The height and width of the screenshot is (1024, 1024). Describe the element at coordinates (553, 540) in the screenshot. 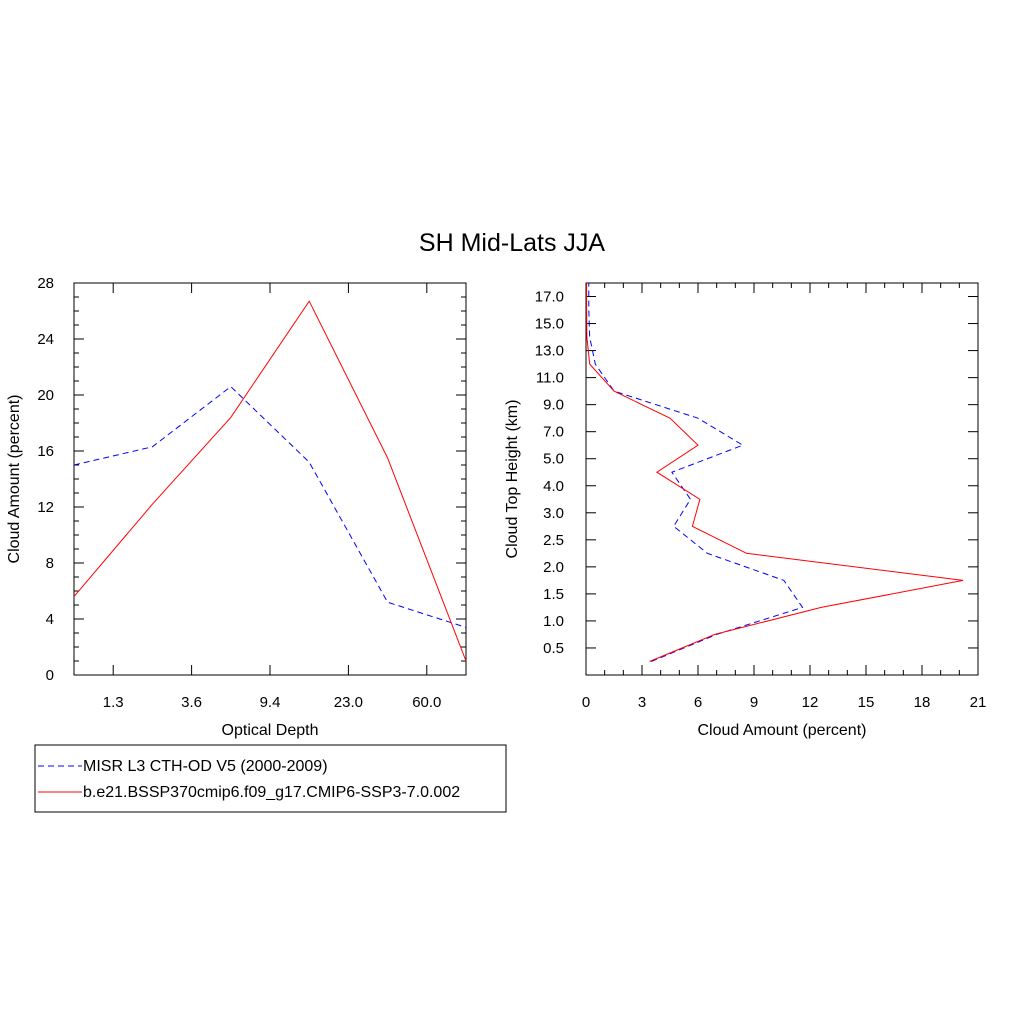

I see `right-y-tick-label: 2.5` at that location.